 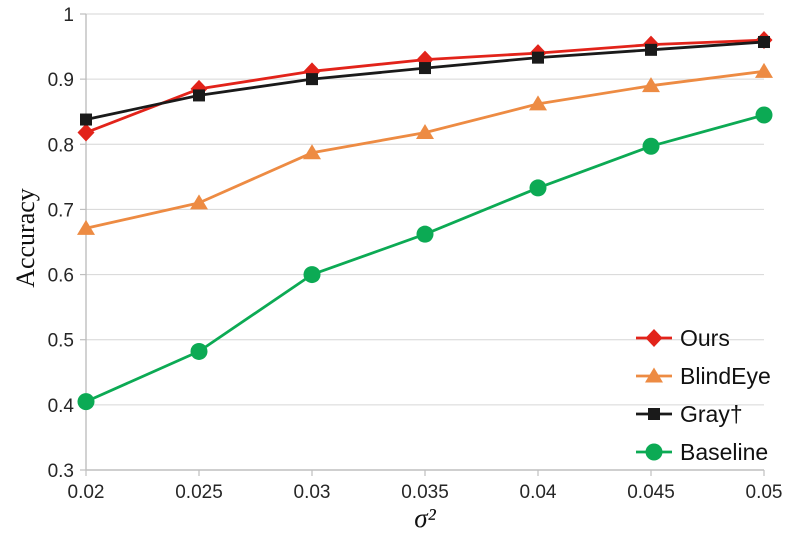 What do you see at coordinates (61, 80) in the screenshot?
I see `y-tick-label: 0.9` at bounding box center [61, 80].